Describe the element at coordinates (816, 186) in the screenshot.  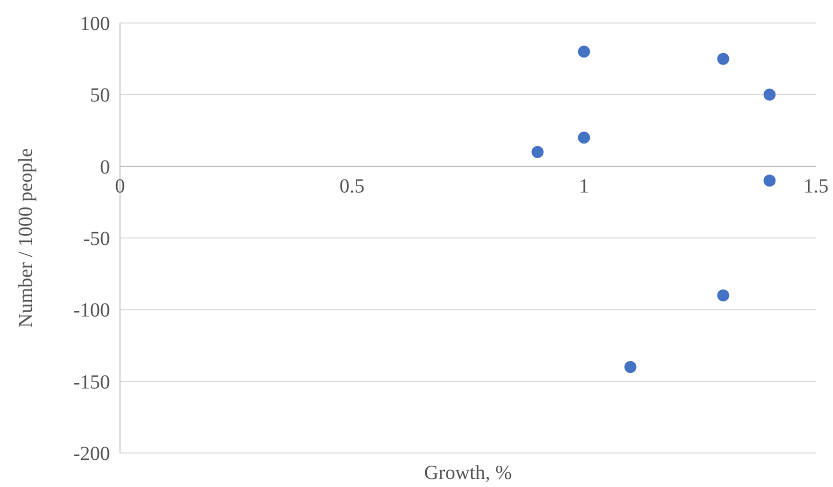
I see `x-tick-label: 1.5` at that location.